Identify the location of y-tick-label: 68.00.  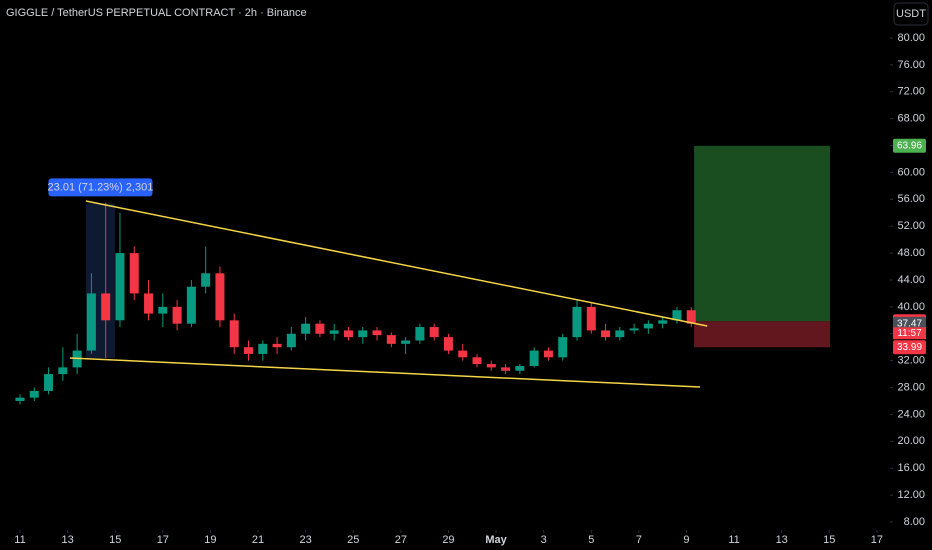
(911, 119).